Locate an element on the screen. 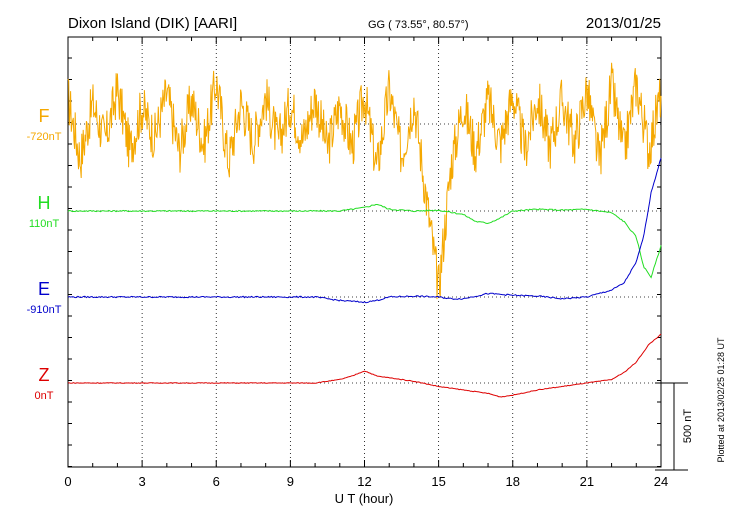 Image resolution: width=730 pixels, height=520 pixels. series-name-h: H is located at coordinates (44, 203).